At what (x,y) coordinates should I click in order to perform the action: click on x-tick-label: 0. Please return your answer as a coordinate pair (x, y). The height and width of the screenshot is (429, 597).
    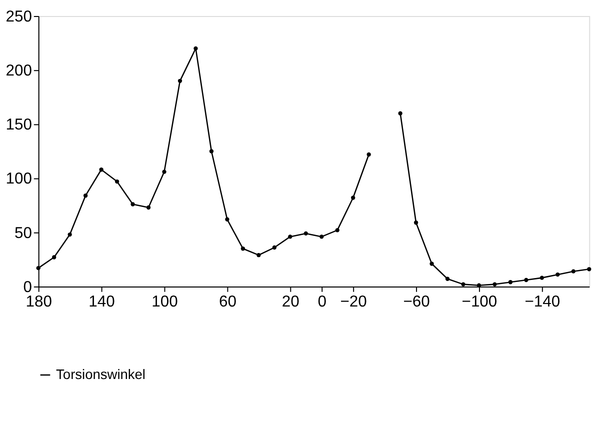
    Looking at the image, I should click on (322, 302).